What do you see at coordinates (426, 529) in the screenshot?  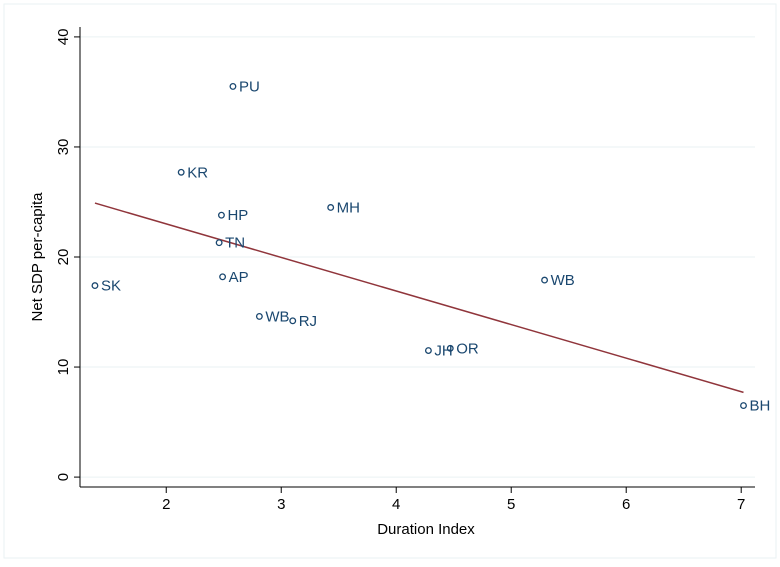 I see `x-axis-title: Duration Index` at bounding box center [426, 529].